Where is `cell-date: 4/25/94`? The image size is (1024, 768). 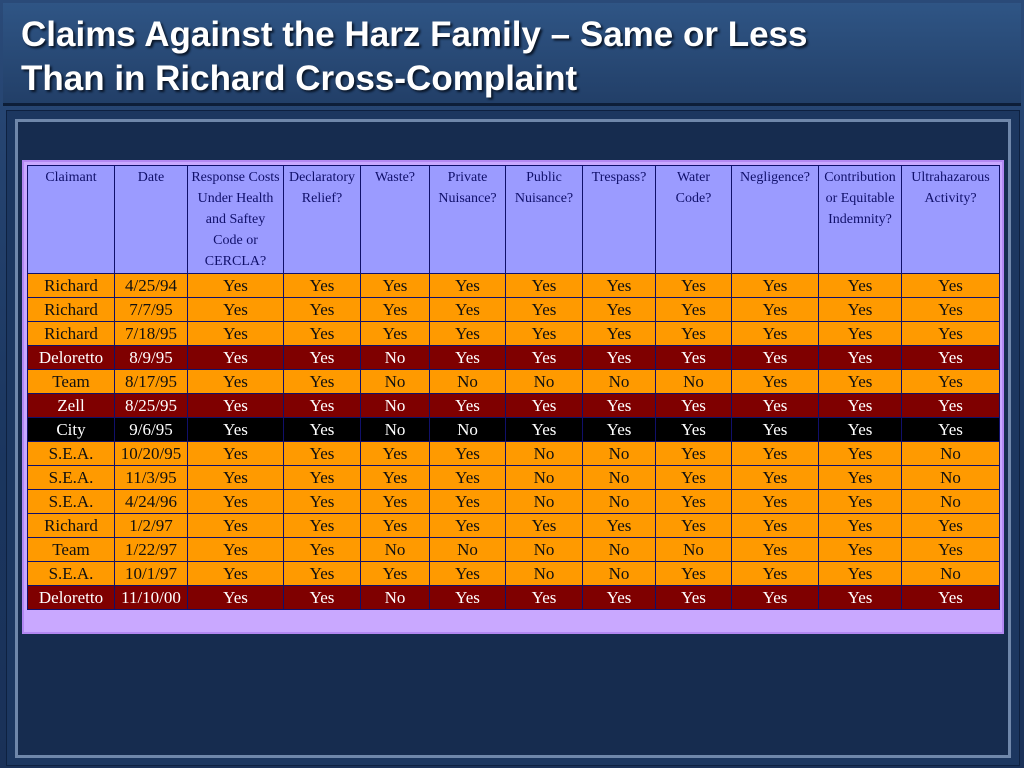 cell-date: 4/25/94 is located at coordinates (151, 285).